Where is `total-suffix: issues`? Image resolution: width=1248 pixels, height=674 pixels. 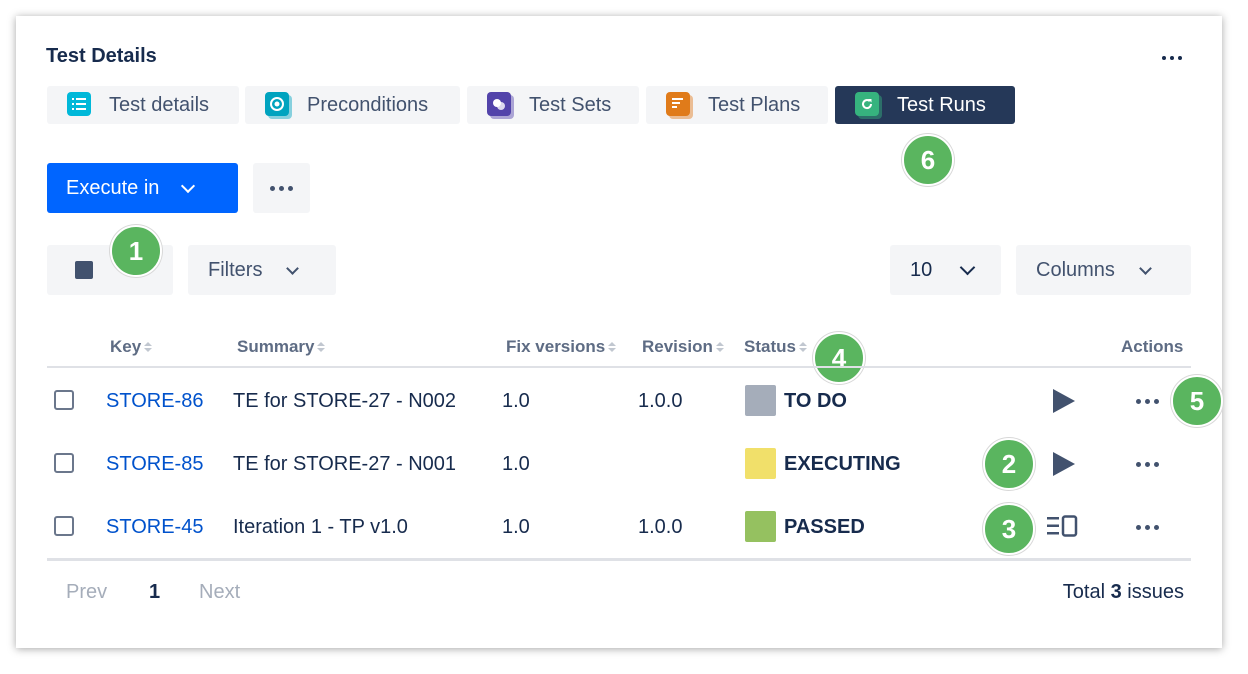 total-suffix: issues is located at coordinates (1155, 592).